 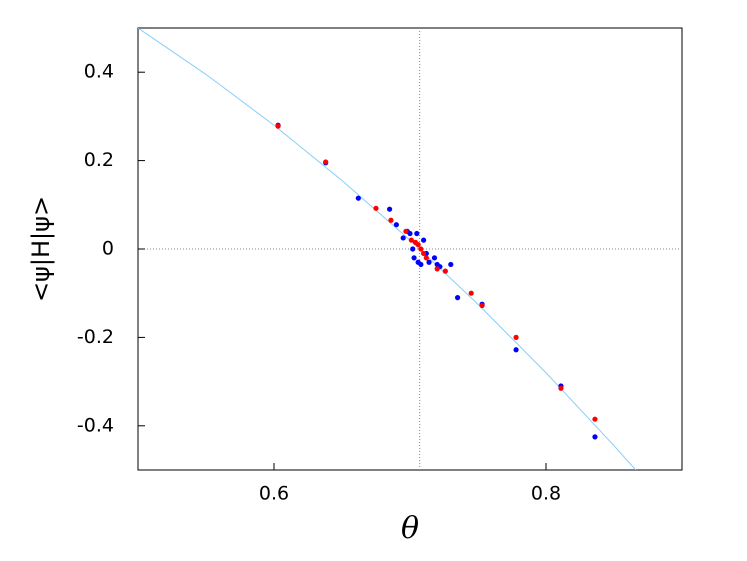 I want to click on y-axis-label: <ψ|H|ψ>, so click(x=41, y=249).